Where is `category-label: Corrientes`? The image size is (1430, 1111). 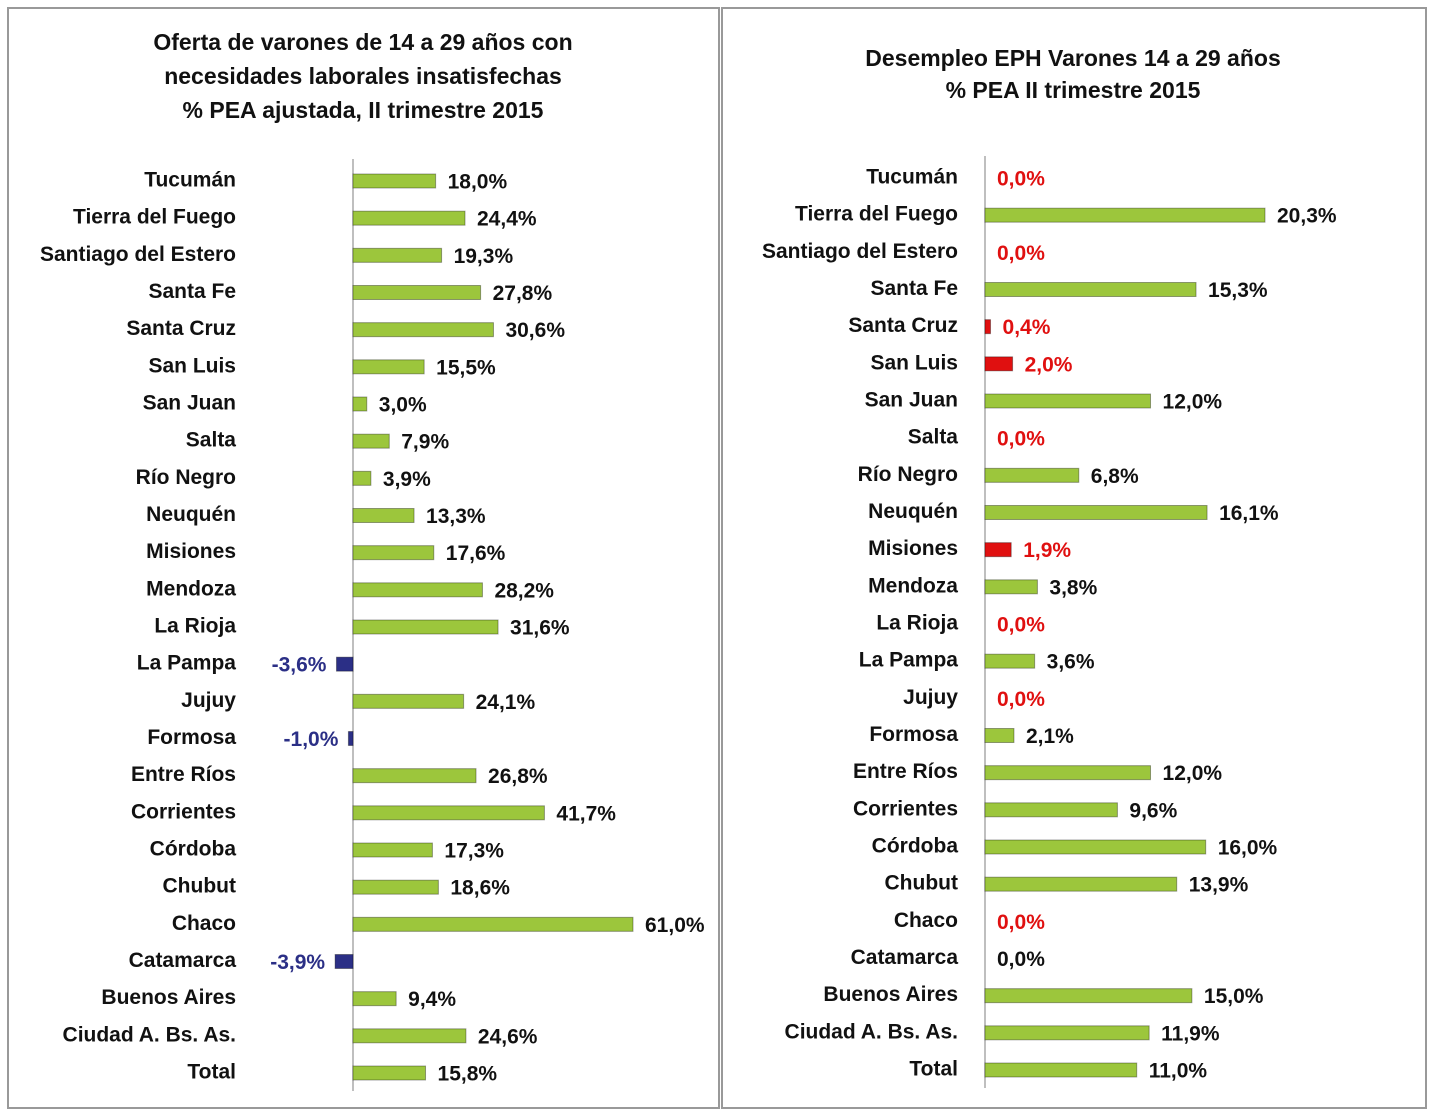
category-label: Corrientes is located at coordinates (183, 811).